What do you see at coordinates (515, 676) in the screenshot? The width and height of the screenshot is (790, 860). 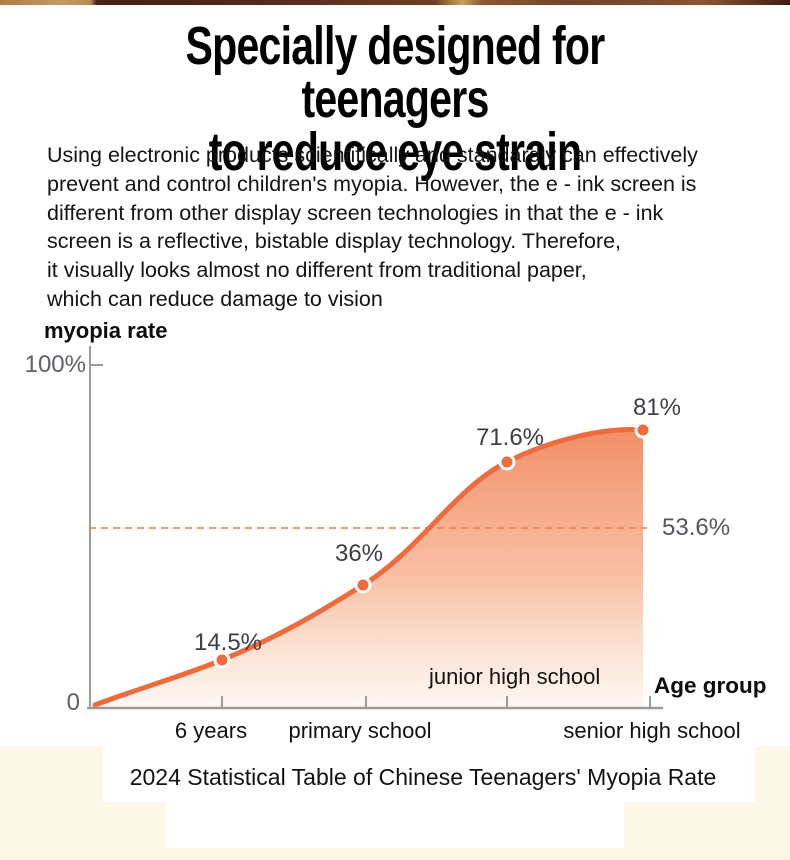 I see `category-label-junior-high: junior high school` at bounding box center [515, 676].